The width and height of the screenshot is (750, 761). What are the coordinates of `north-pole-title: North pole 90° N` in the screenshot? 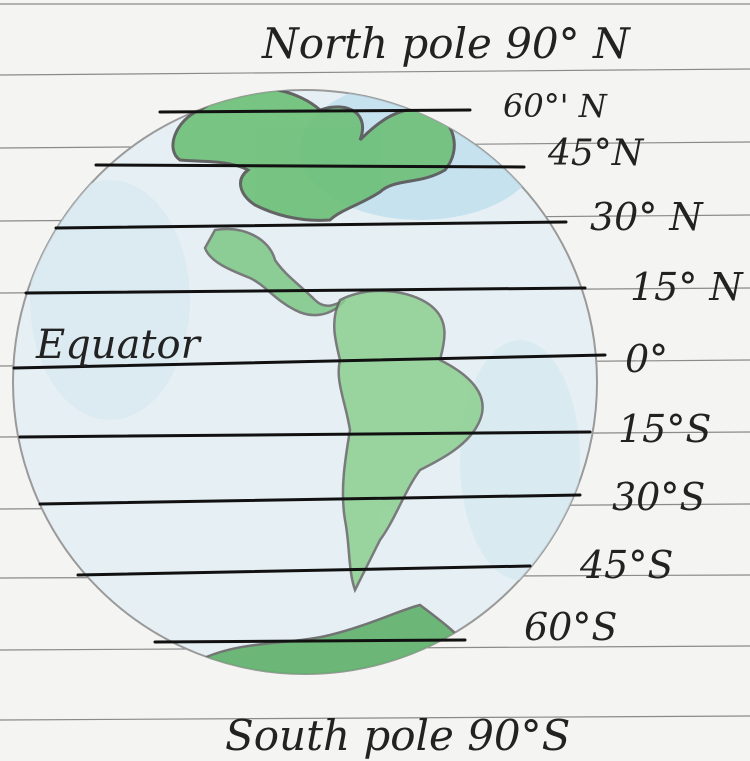 It's located at (446, 43).